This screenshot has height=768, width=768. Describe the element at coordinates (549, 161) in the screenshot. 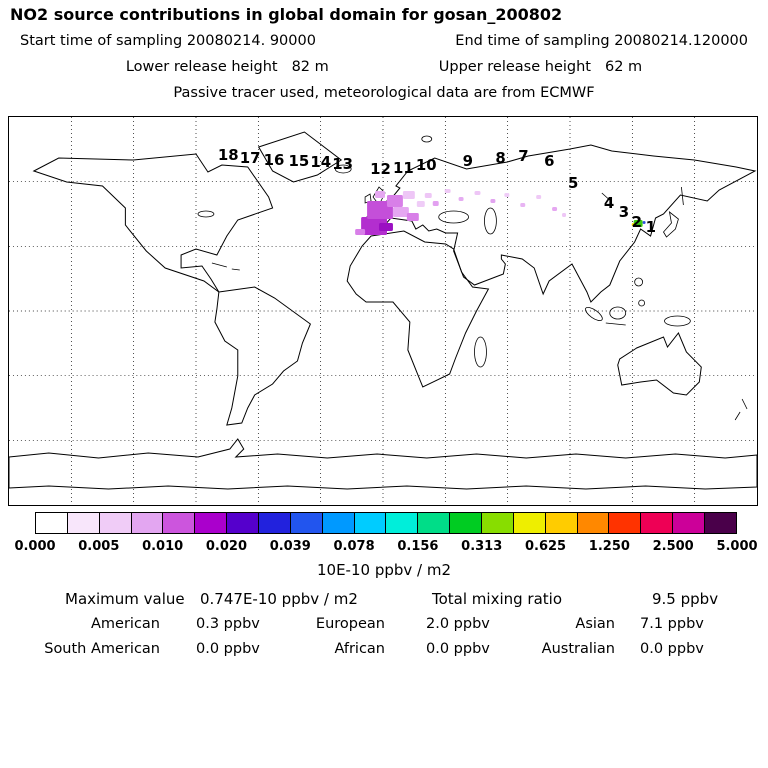

I see `trajectory-point-number: 6` at that location.